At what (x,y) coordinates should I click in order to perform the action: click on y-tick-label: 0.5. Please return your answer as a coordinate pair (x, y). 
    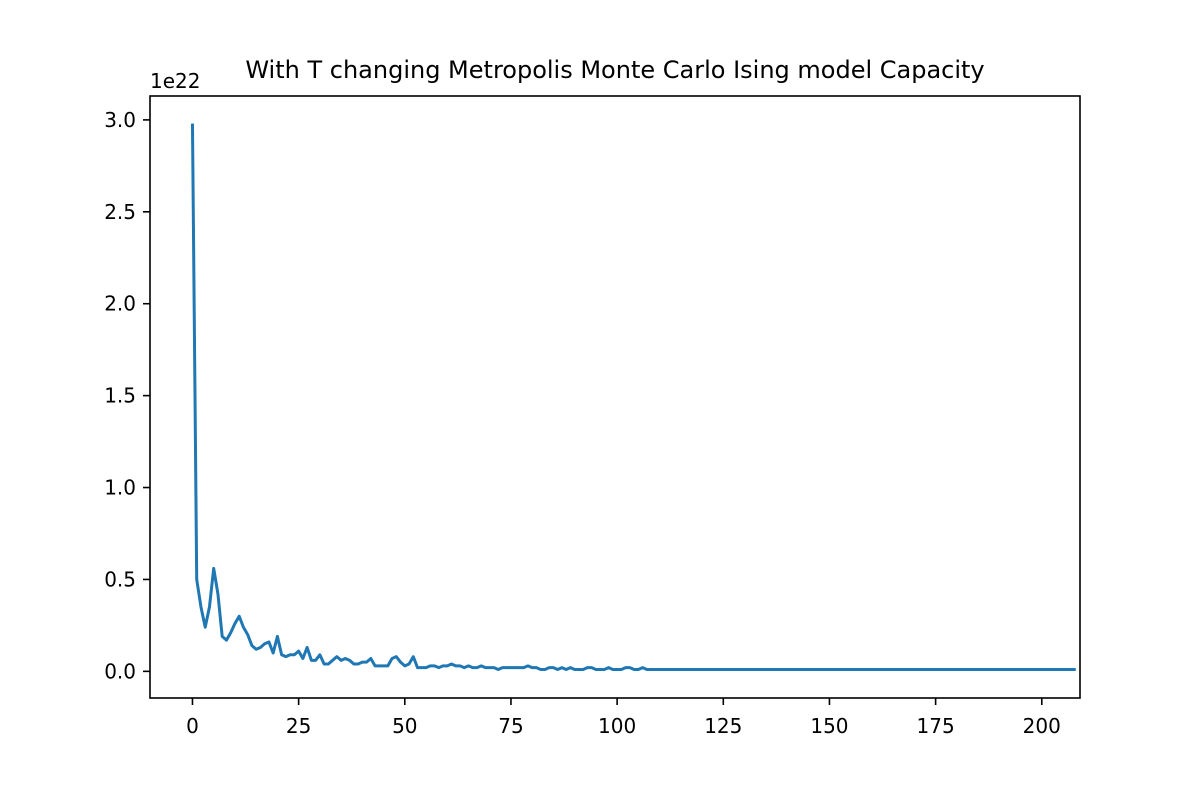
    Looking at the image, I should click on (120, 579).